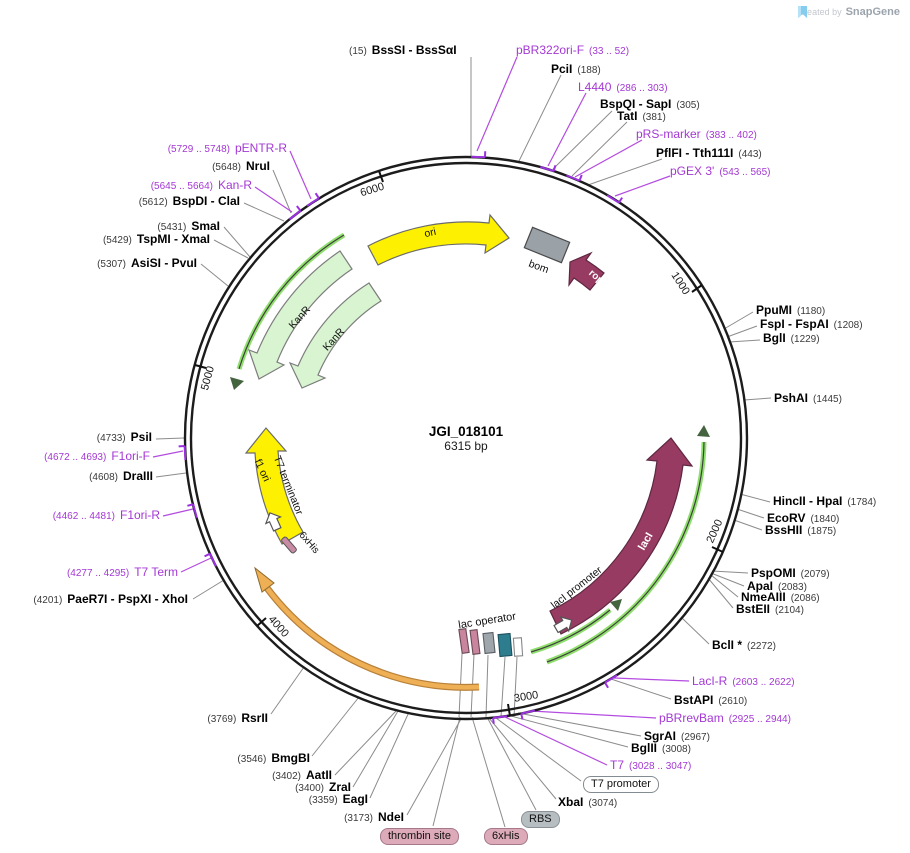  What do you see at coordinates (374, 817) in the screenshot?
I see `site-label: (3173) NdeI` at bounding box center [374, 817].